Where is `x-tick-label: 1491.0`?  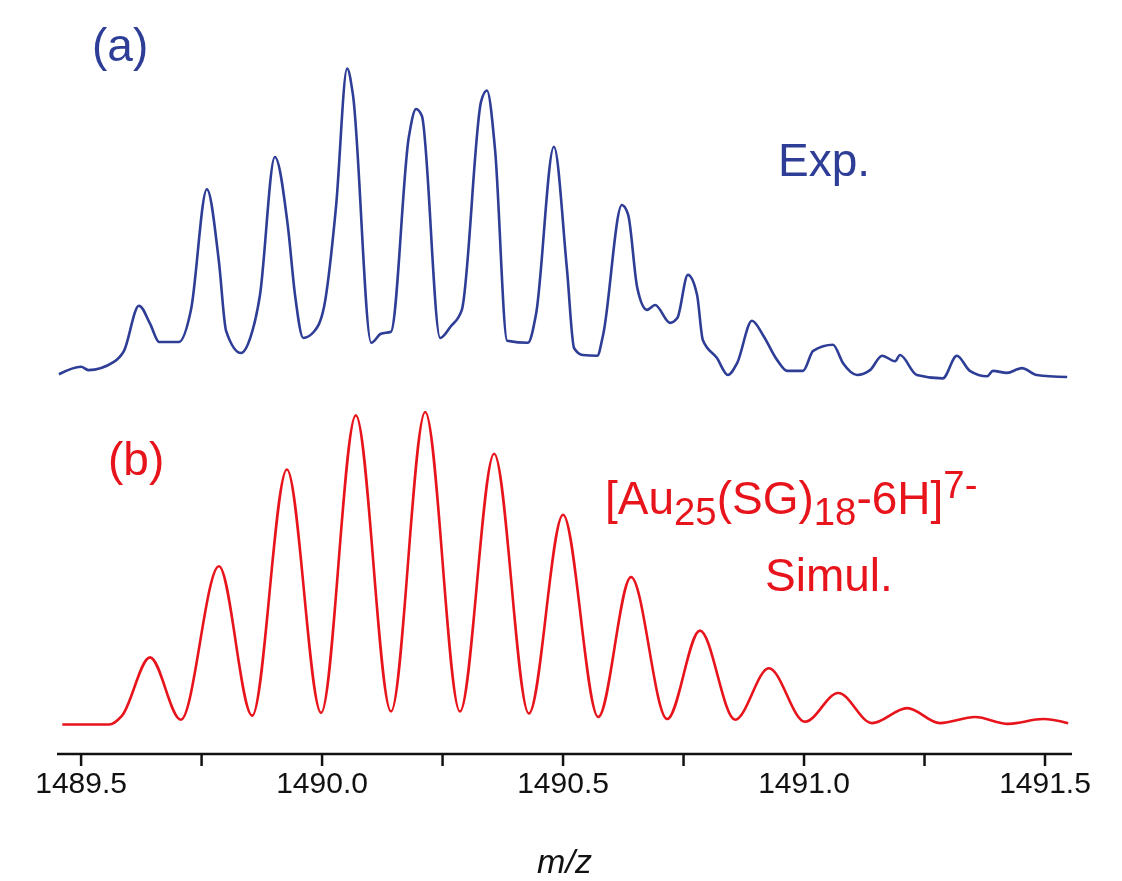
x-tick-label: 1491.0 is located at coordinates (804, 783).